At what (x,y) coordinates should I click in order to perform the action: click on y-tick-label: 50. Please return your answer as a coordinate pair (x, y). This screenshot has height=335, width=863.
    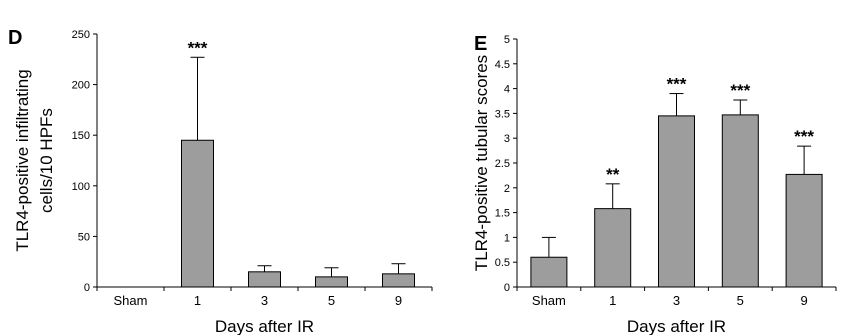
    Looking at the image, I should click on (84, 237).